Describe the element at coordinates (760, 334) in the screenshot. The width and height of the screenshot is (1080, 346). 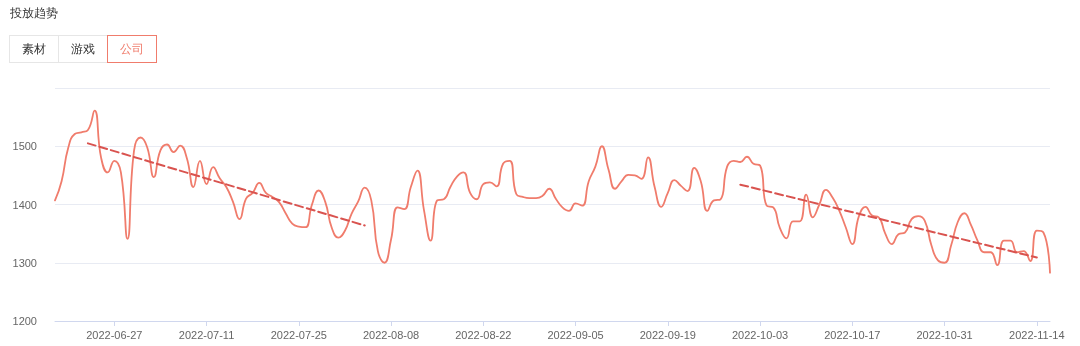
I see `x-tick-label: 2022-10-03` at that location.